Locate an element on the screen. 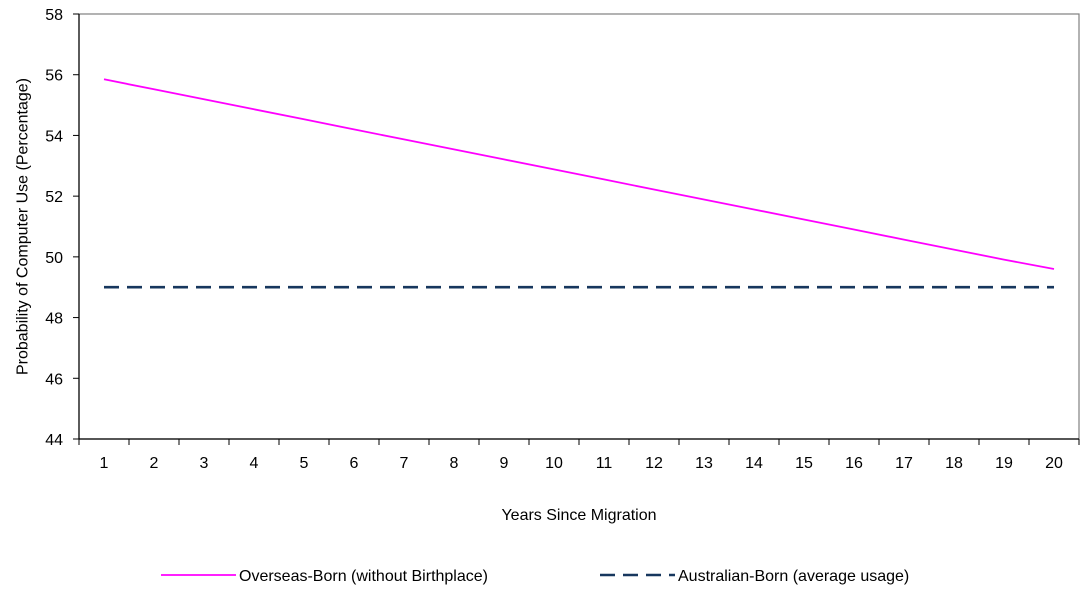 This screenshot has width=1084, height=591. x-tick-label: 8 is located at coordinates (454, 463).